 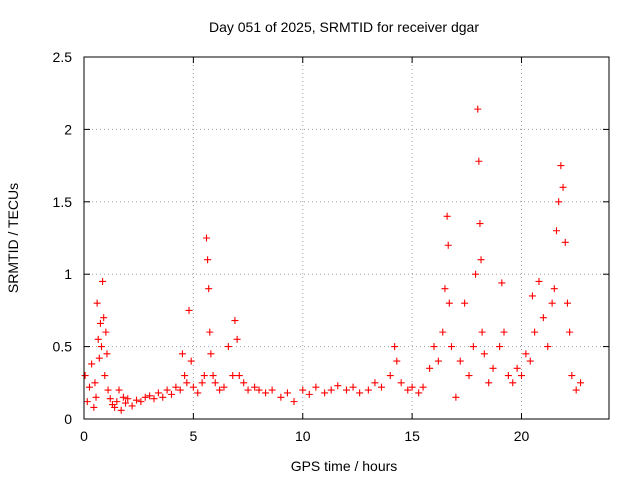 What do you see at coordinates (84, 436) in the screenshot?
I see `x-tick-label: 0` at bounding box center [84, 436].